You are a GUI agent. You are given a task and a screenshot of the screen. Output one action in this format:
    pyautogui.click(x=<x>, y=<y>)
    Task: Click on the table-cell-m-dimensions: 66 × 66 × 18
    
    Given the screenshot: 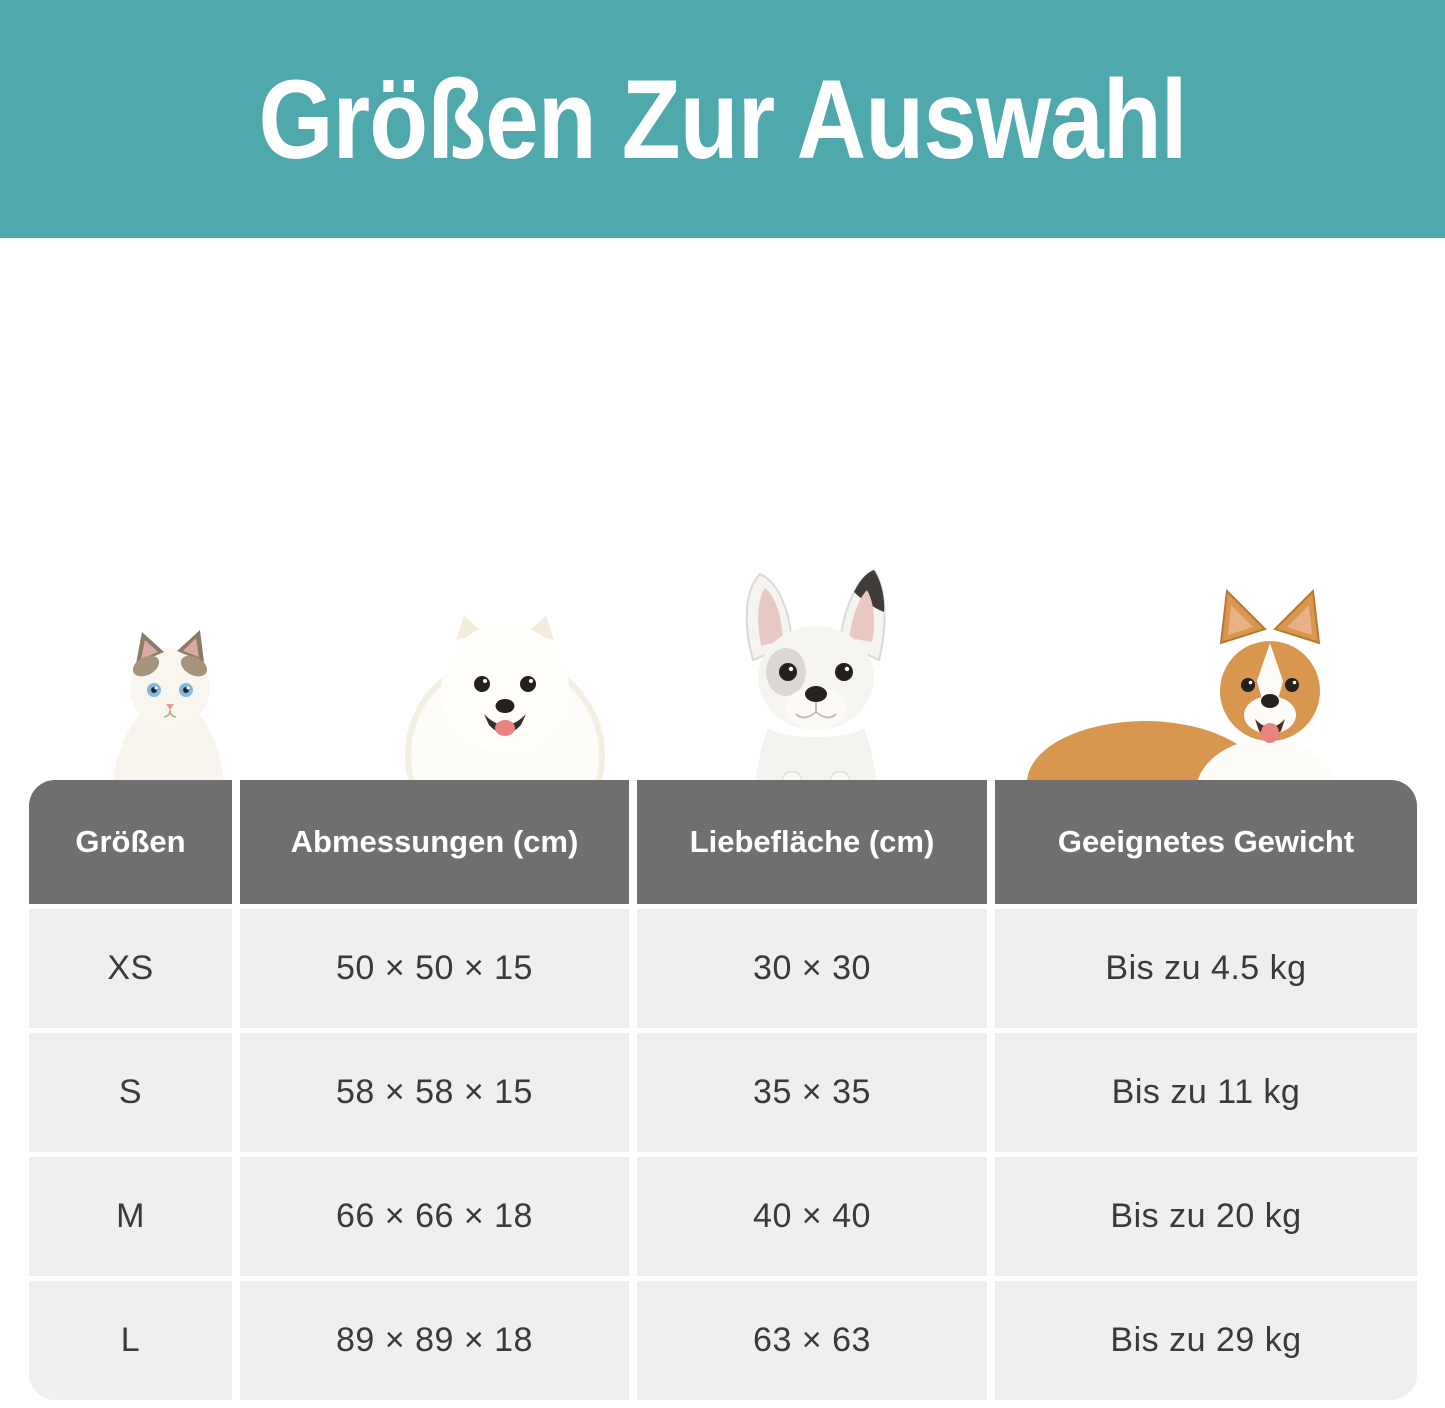 What is the action you would take?
    pyautogui.click(x=434, y=1216)
    